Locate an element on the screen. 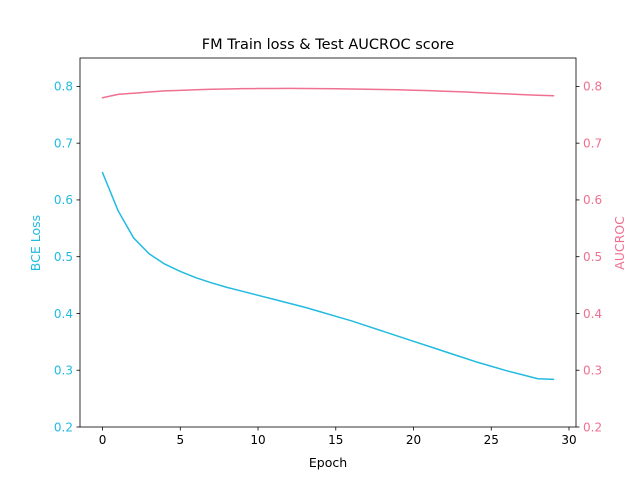 Image resolution: width=640 pixels, height=480 pixels. x-tick-label: 10 is located at coordinates (257, 440).